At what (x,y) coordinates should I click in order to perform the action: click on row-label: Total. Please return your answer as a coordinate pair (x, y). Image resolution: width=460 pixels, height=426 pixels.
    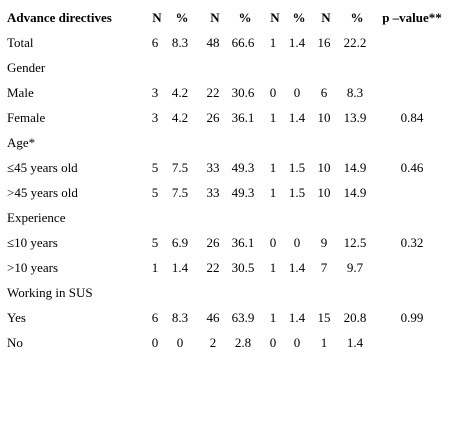
    Looking at the image, I should click on (20, 42).